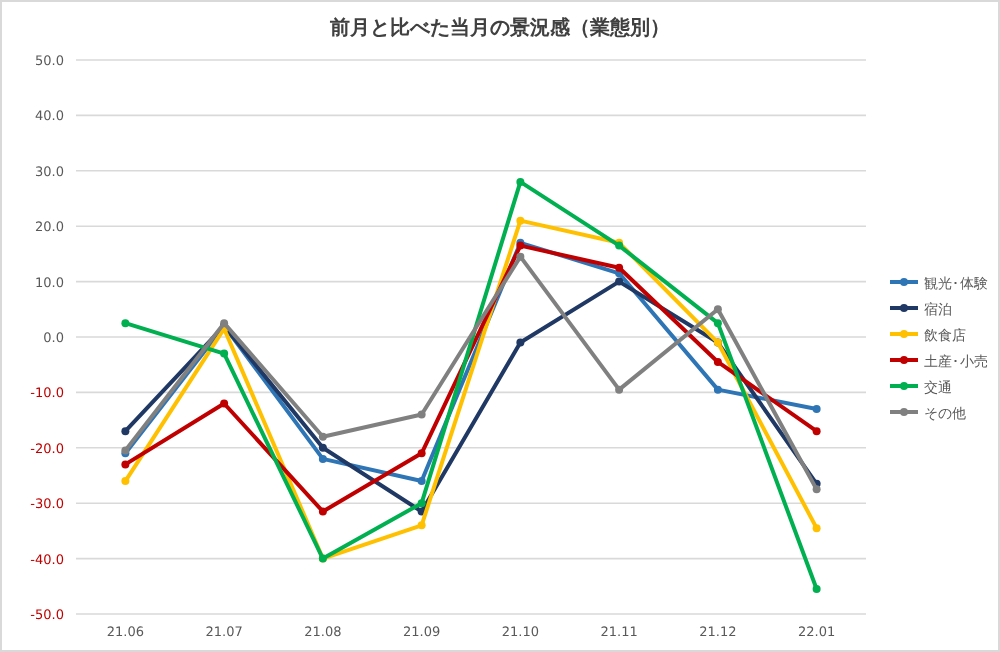 This screenshot has height=652, width=1000. Describe the element at coordinates (499, 28) in the screenshot. I see `chart-title: 前月と比べた当月の景況感（業態別）` at that location.